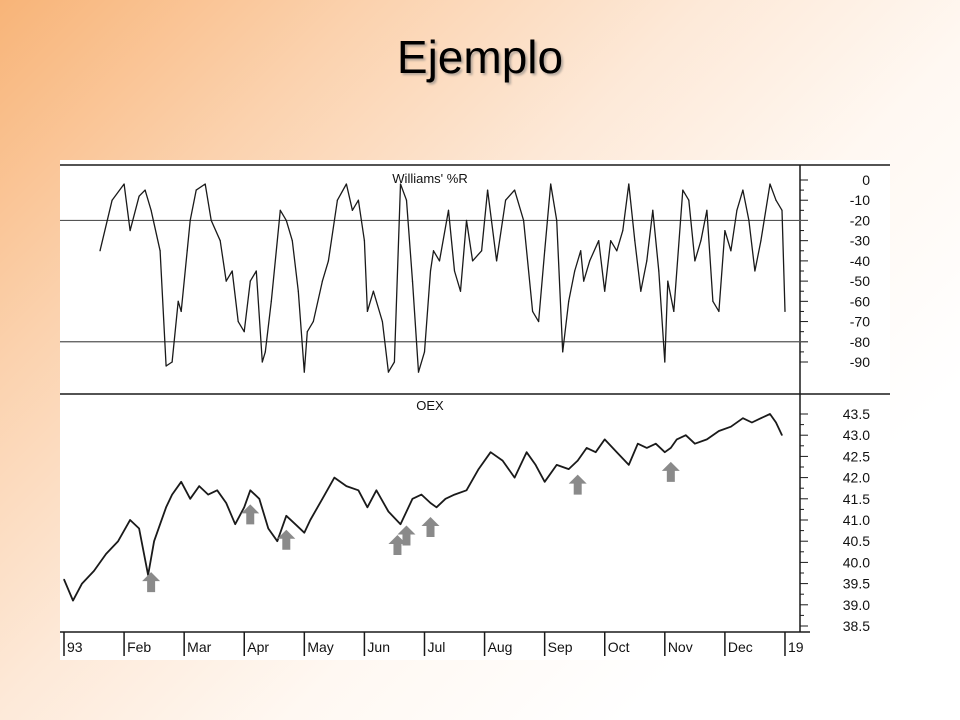  Describe the element at coordinates (860, 342) in the screenshot. I see `y-tick-label: -80` at that location.